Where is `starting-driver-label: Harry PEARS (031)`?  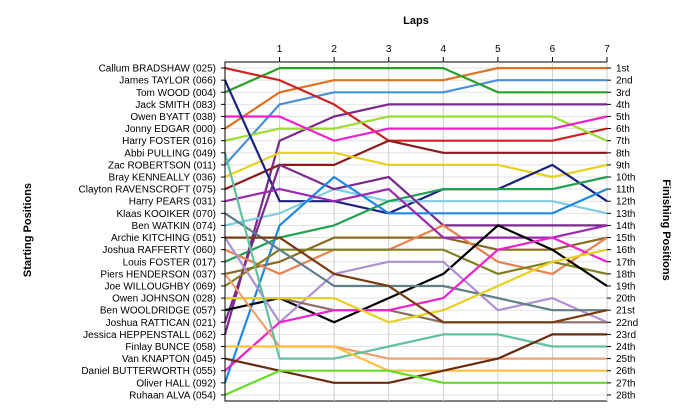
starting-driver-label: Harry PEARS (031) is located at coordinates (172, 202).